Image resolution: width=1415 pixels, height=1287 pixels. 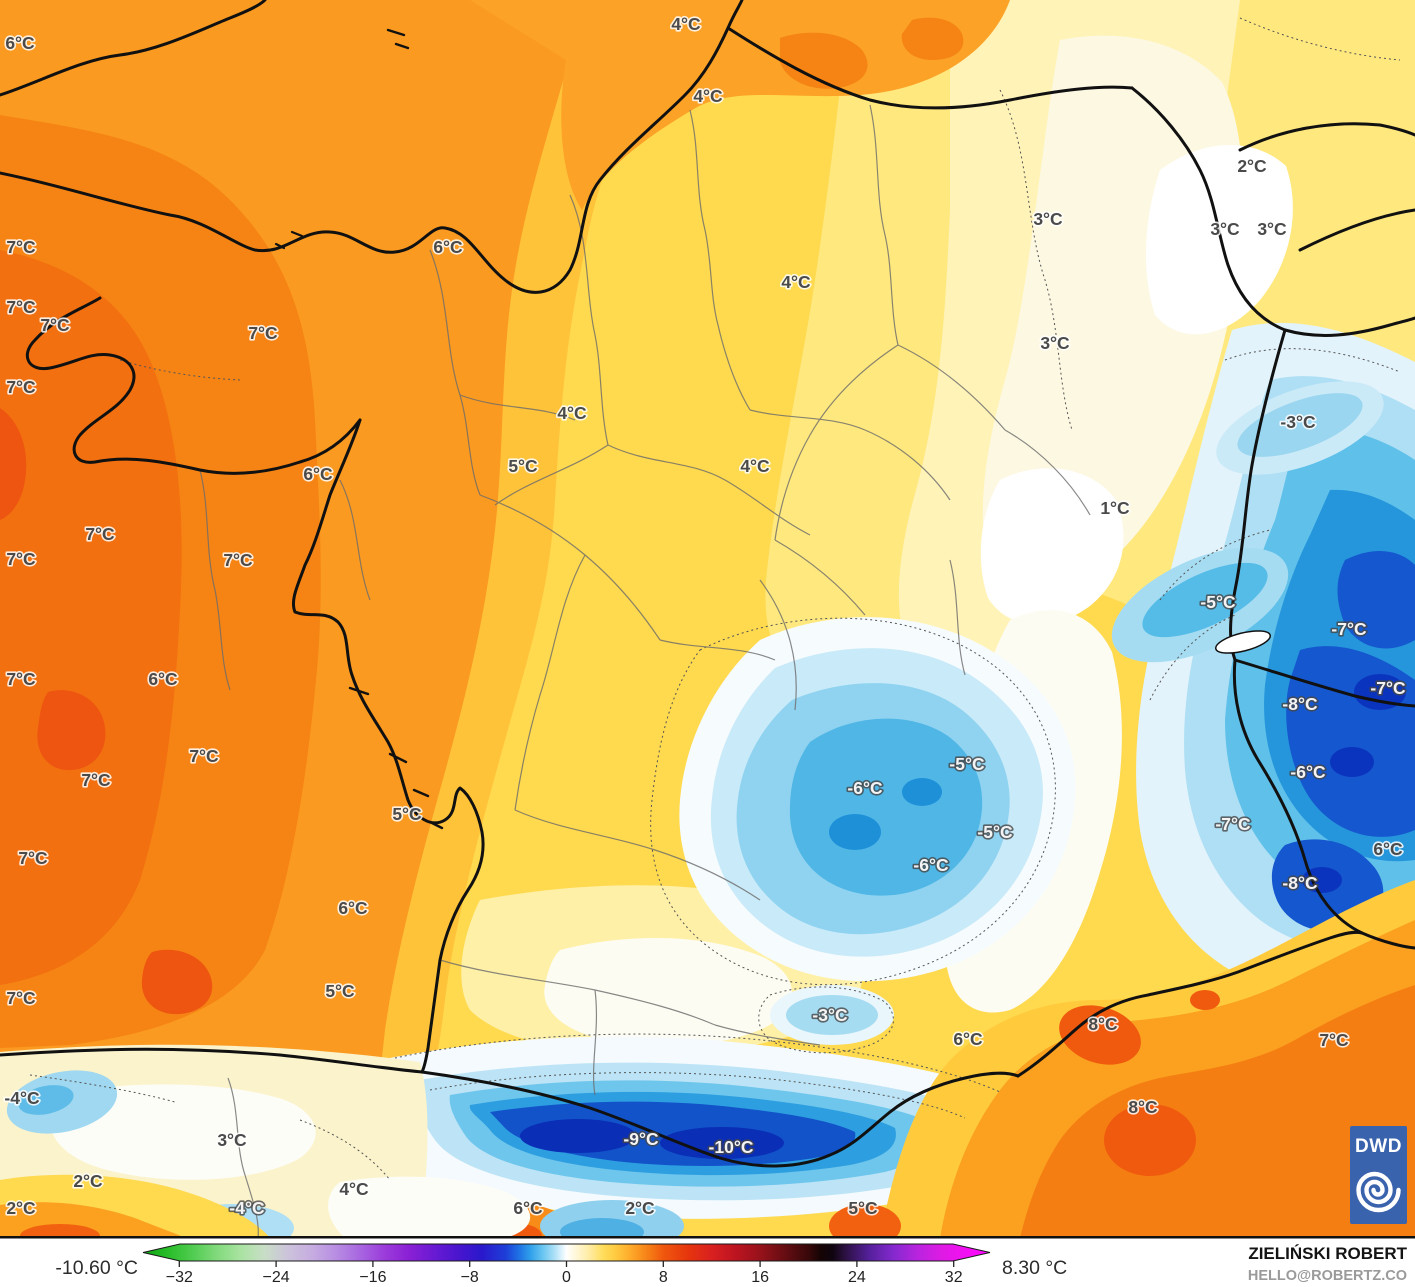 What do you see at coordinates (566, 1252) in the screenshot?
I see `color-scale-bar` at bounding box center [566, 1252].